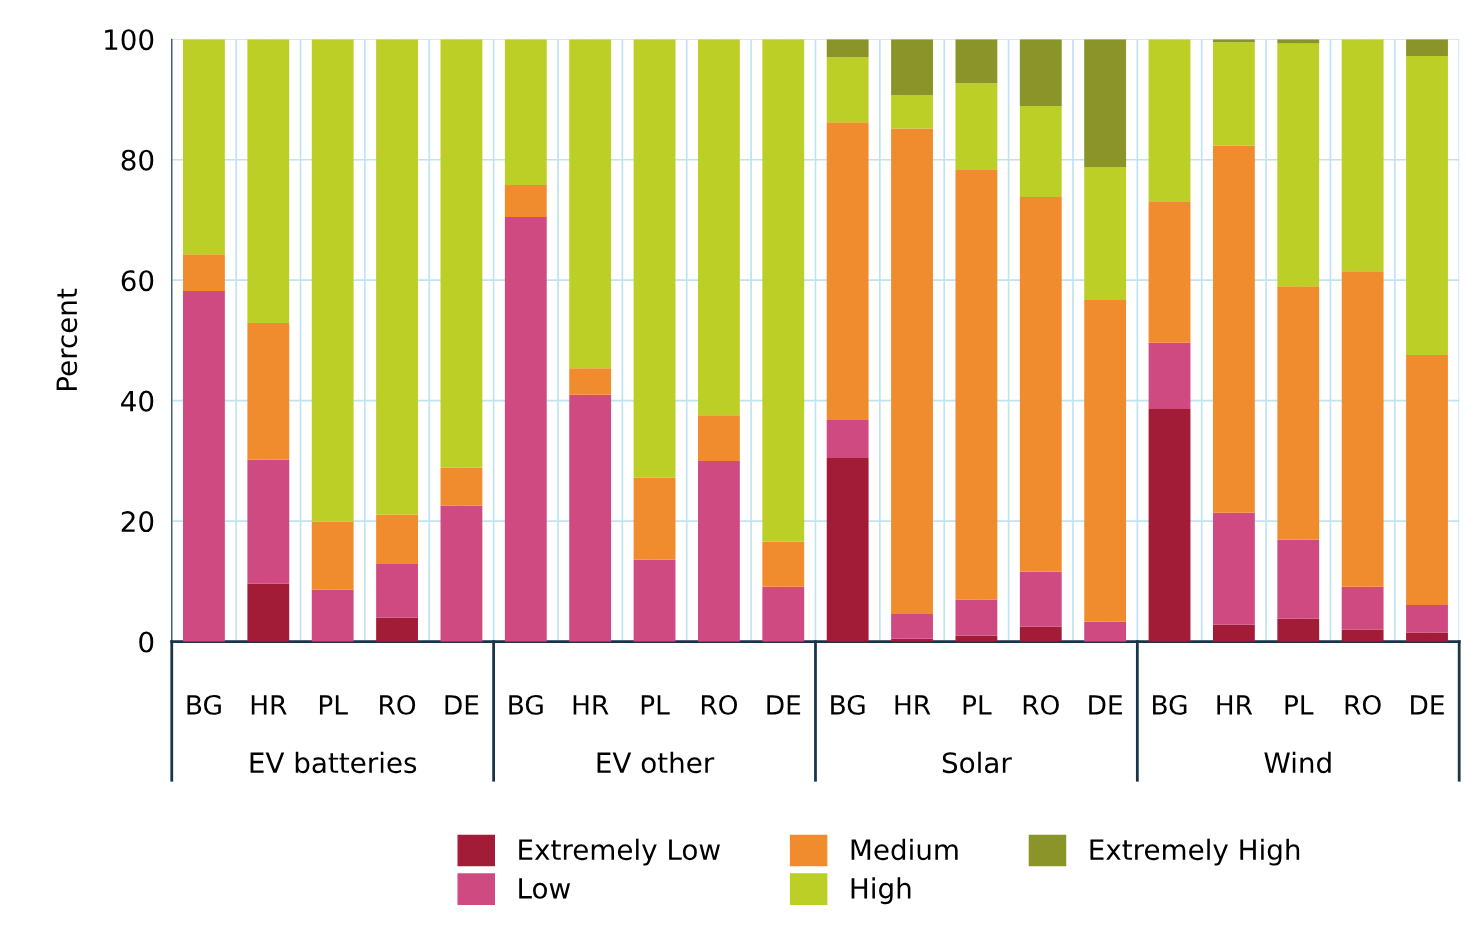 The width and height of the screenshot is (1468, 934). What do you see at coordinates (619, 852) in the screenshot?
I see `legend-label: Extremely Low` at bounding box center [619, 852].